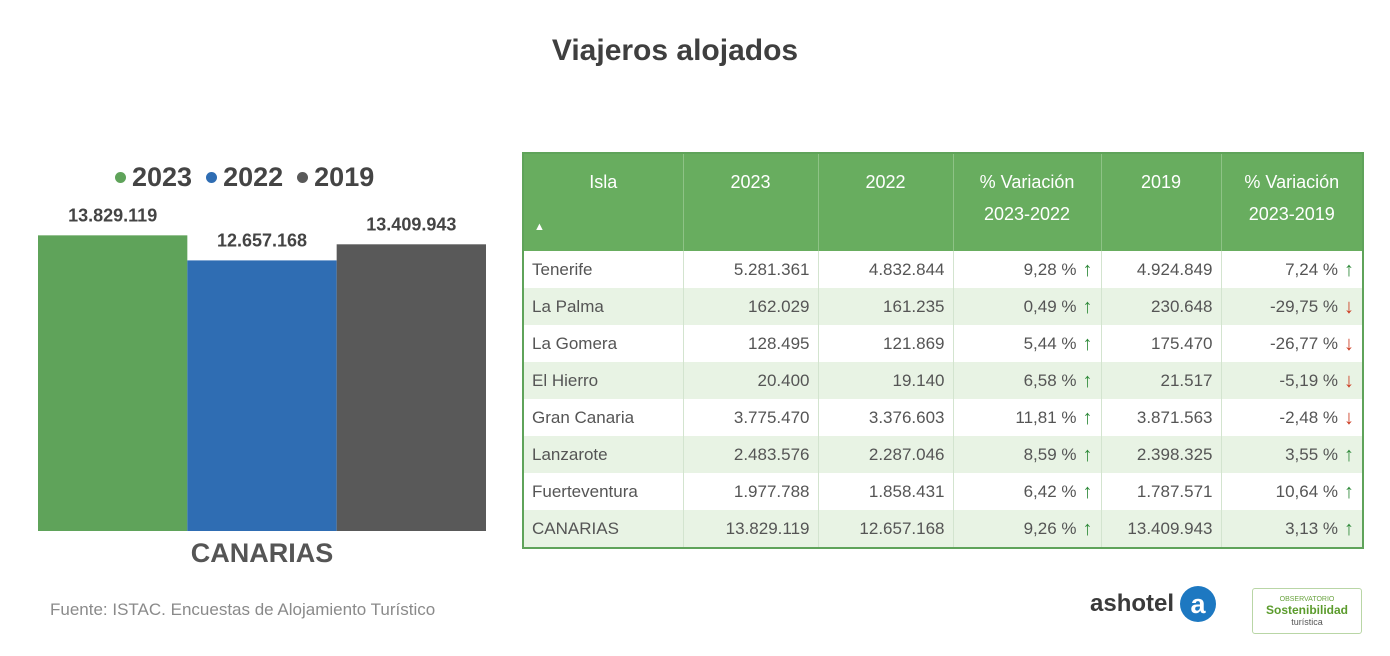 This screenshot has width=1390, height=656. What do you see at coordinates (1161, 343) in the screenshot?
I see `cell-y2019: 175.470` at bounding box center [1161, 343].